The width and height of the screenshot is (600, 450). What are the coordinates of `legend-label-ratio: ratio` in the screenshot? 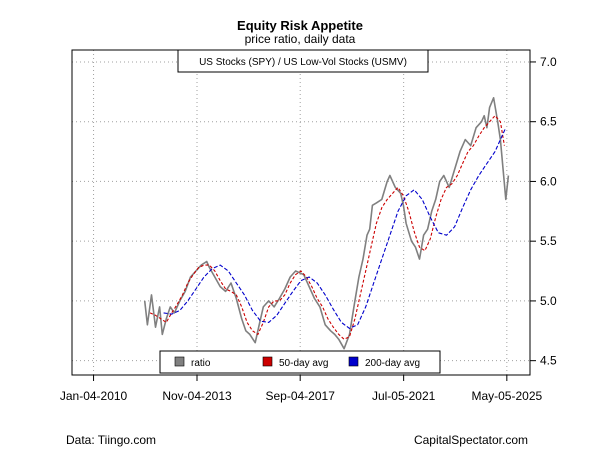 It's located at (201, 363).